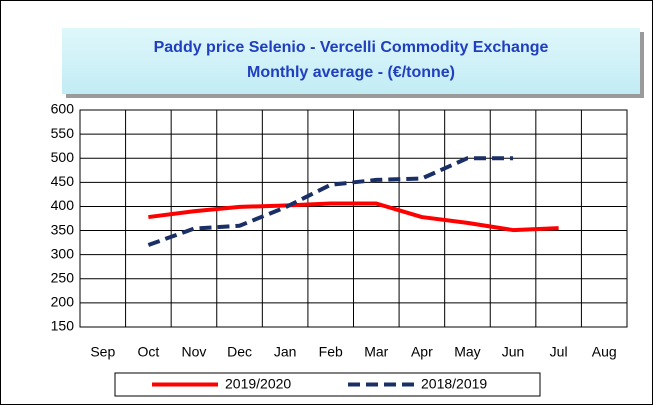 The height and width of the screenshot is (405, 653). I want to click on y-tick-label: 250, so click(63, 277).